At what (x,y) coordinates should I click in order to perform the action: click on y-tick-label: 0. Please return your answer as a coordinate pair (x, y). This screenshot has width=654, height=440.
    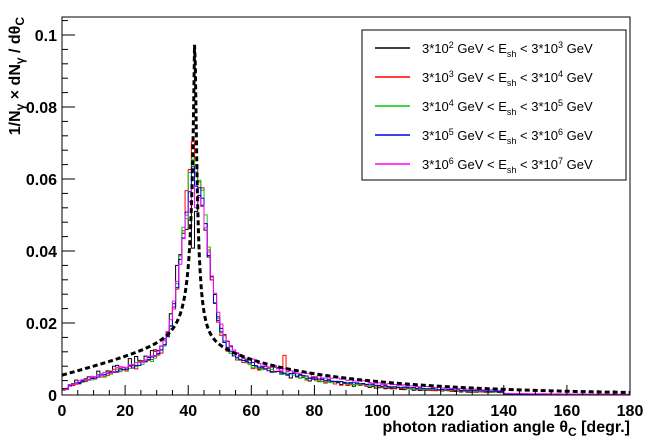
    Looking at the image, I should click on (52, 396).